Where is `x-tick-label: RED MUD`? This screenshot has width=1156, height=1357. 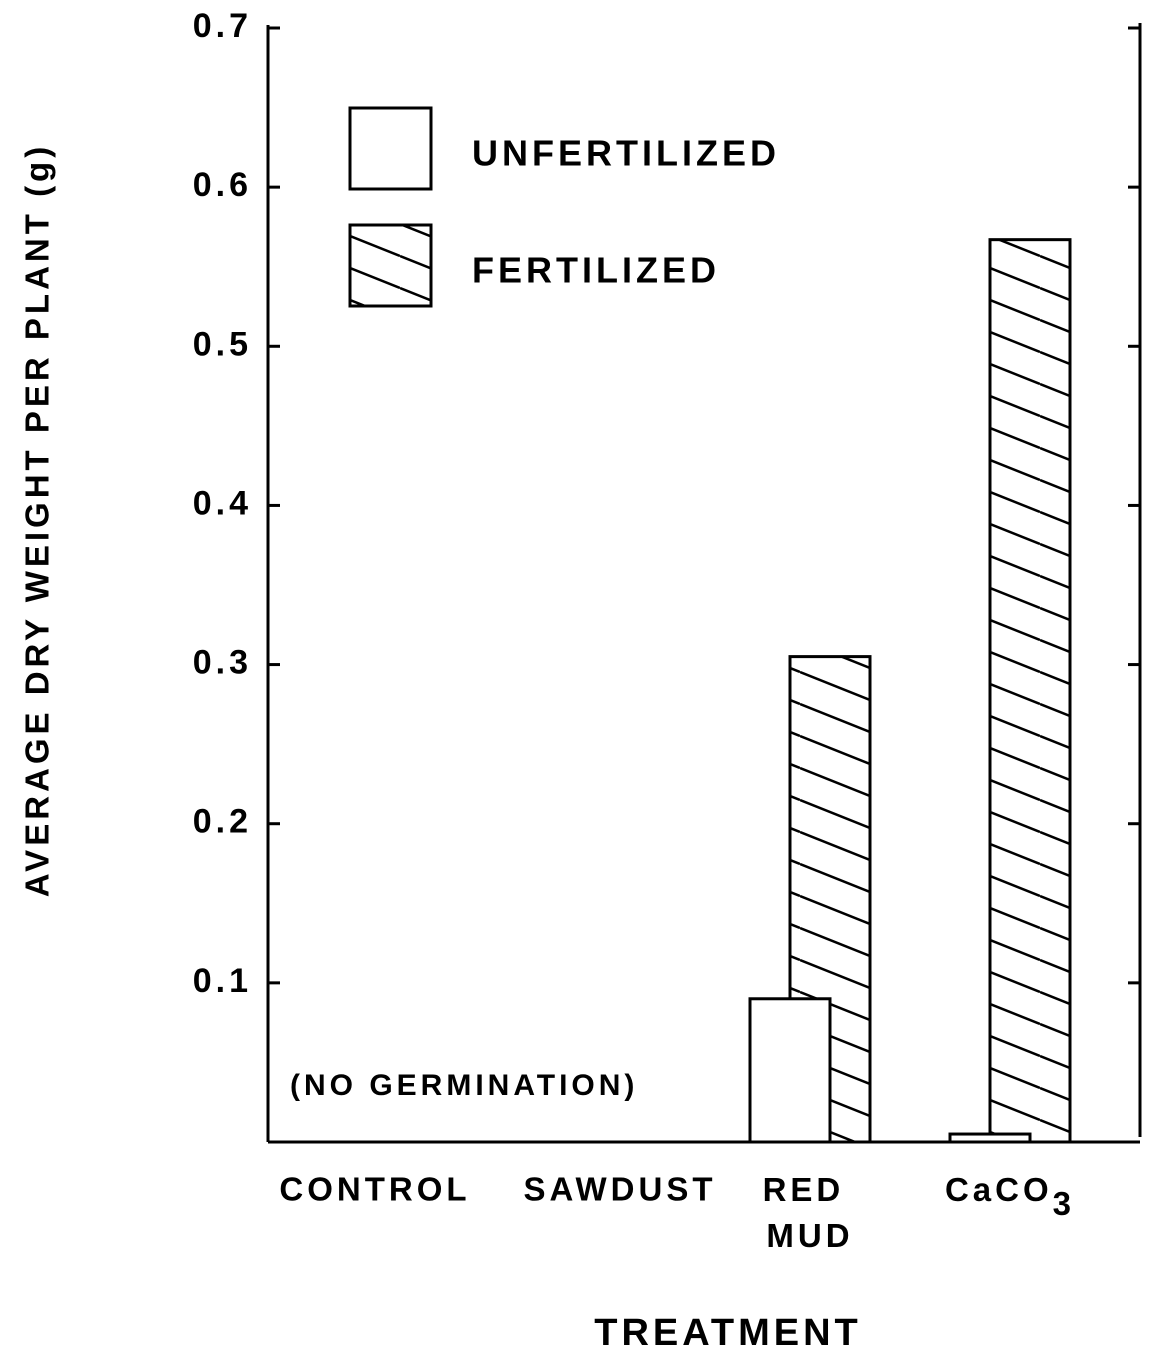 x-tick-label: RED MUD is located at coordinates (810, 1212).